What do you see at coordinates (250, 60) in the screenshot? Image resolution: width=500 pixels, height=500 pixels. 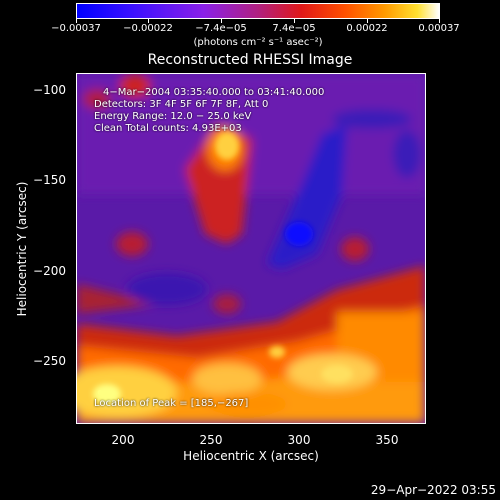 I see `chart-title: Reconstructed RHESSI Image` at bounding box center [250, 60].